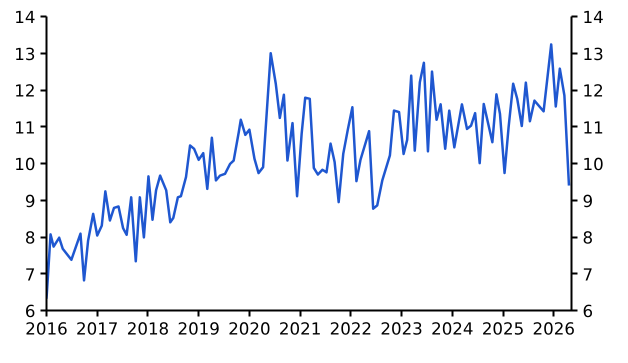 Image resolution: width=628 pixels, height=363 pixels. What do you see at coordinates (25, 91) in the screenshot?
I see `y-tick-label: 12` at bounding box center [25, 91].